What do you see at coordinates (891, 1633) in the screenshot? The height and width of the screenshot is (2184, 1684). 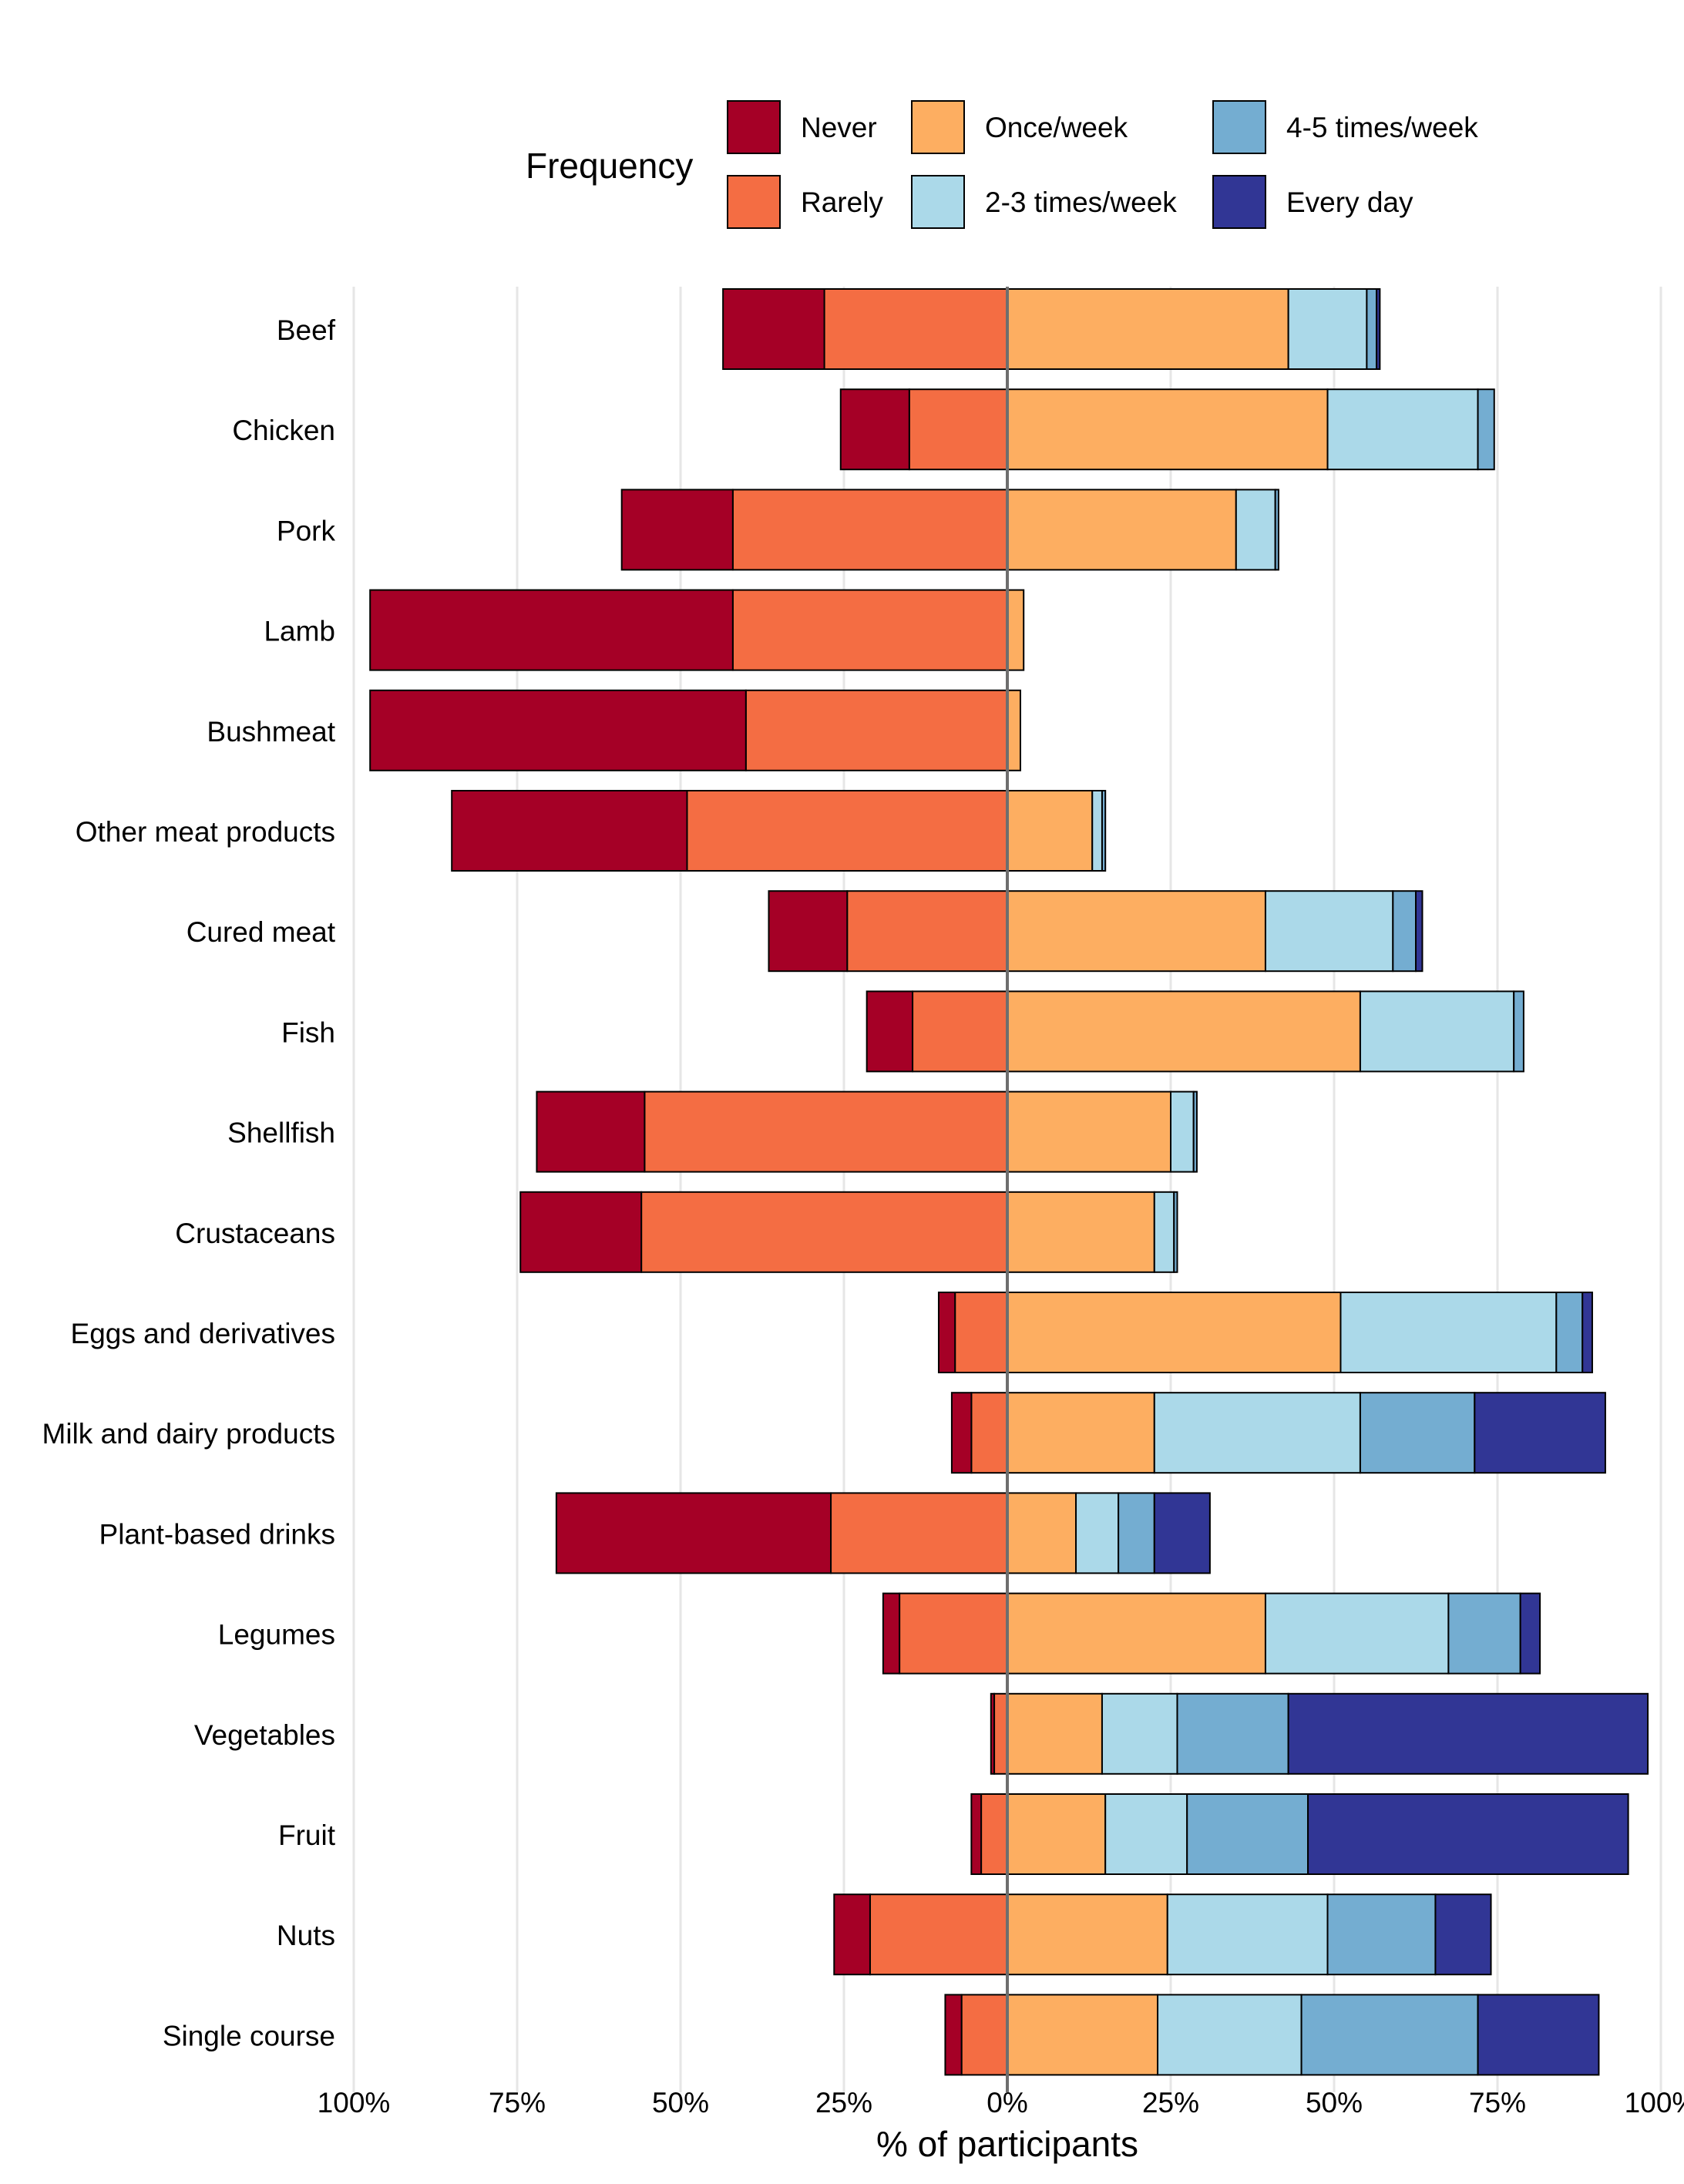 I see `bar-legumes-never` at bounding box center [891, 1633].